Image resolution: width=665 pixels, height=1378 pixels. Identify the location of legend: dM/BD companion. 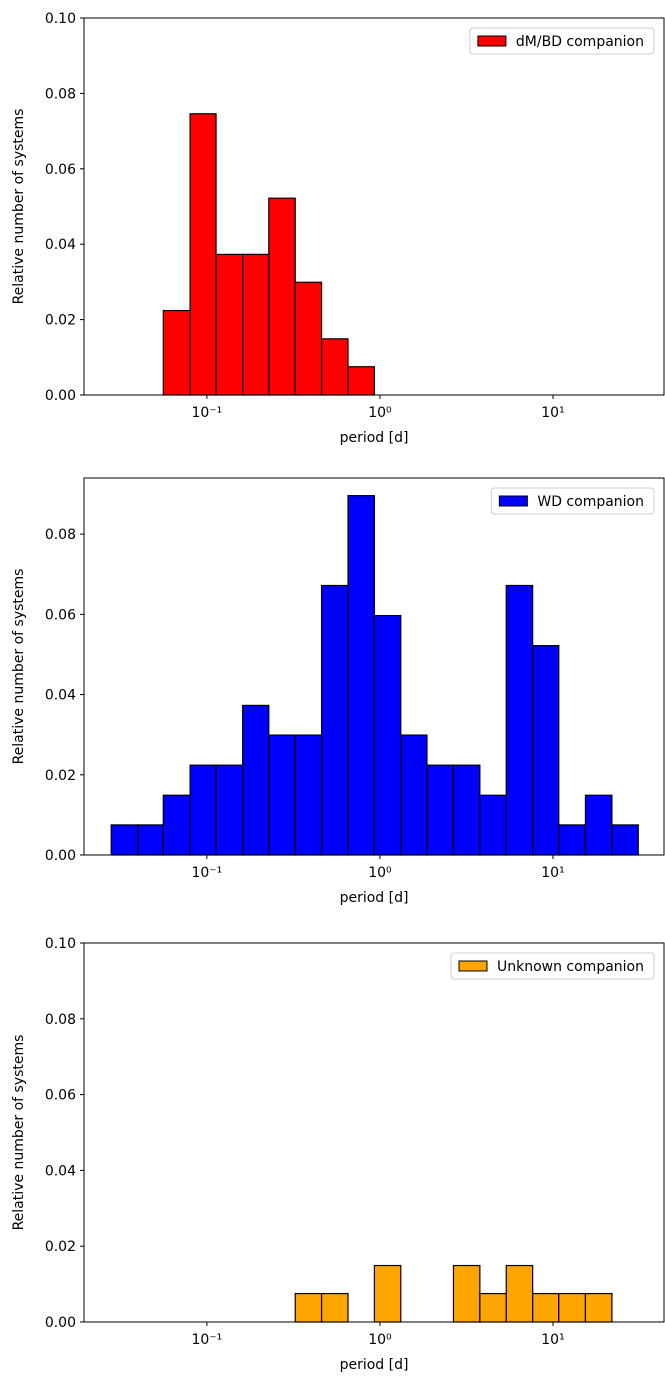
(562, 41).